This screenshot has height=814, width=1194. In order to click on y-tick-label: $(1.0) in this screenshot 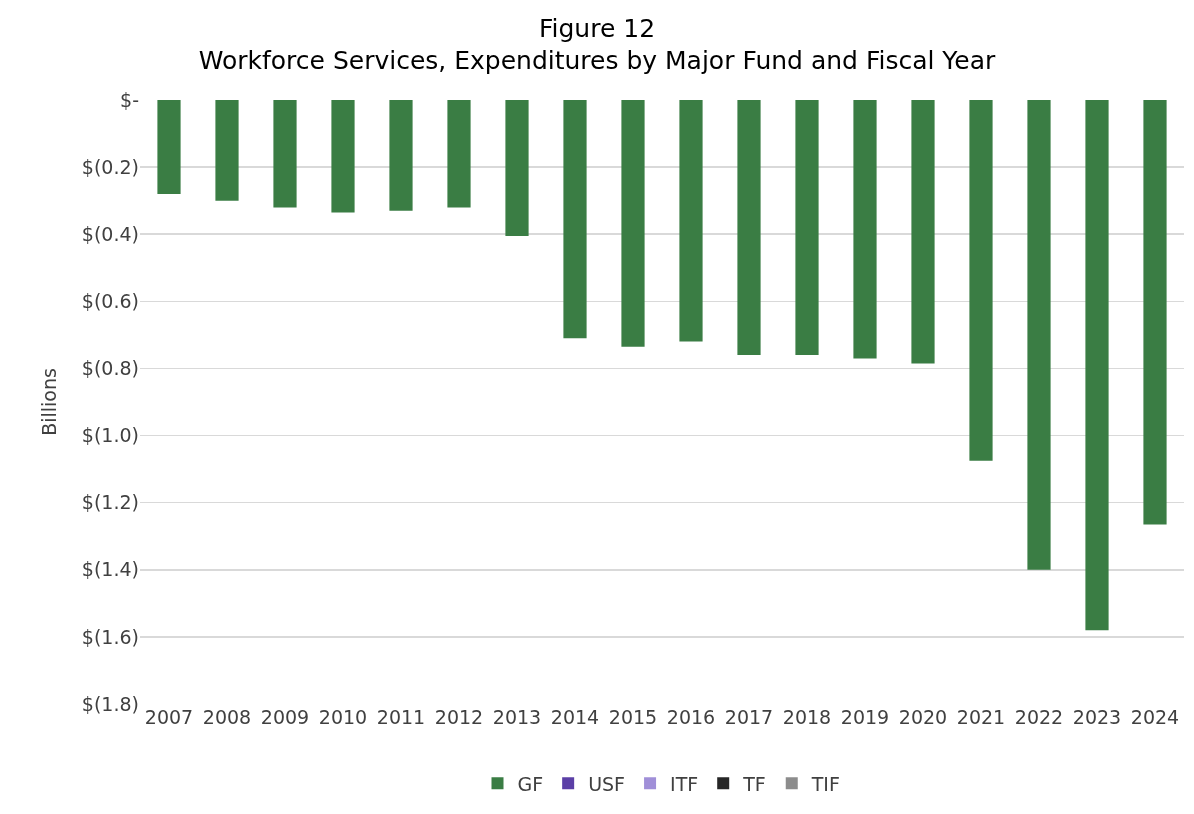, I will do `click(110, 435)`.